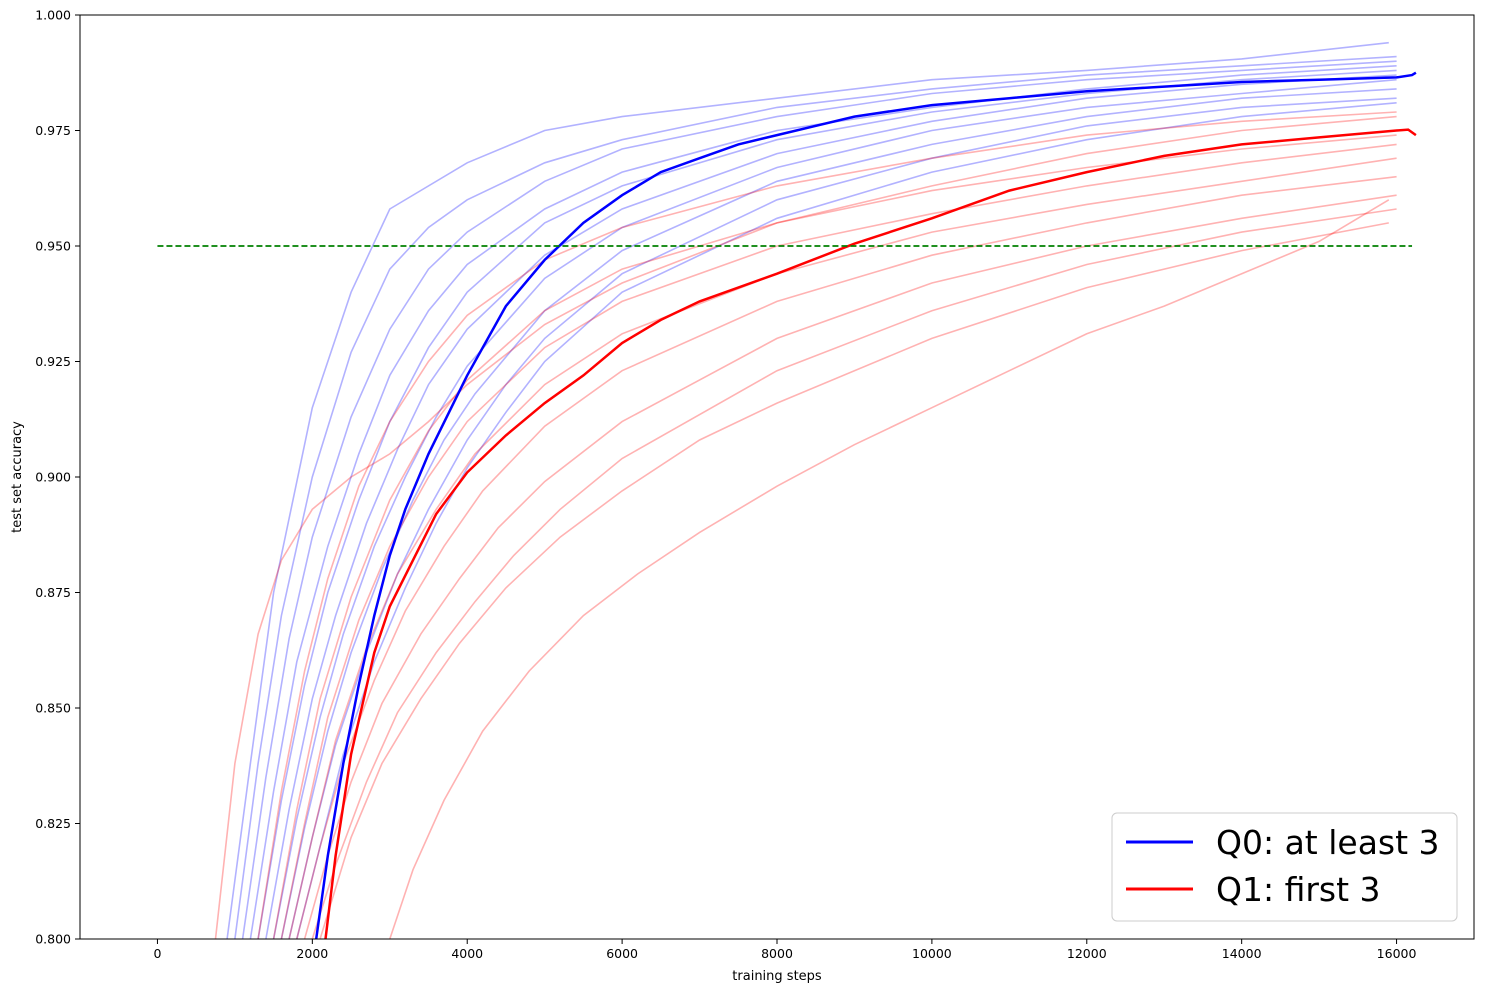 The height and width of the screenshot is (992, 1487). Describe the element at coordinates (312, 953) in the screenshot. I see `x-tick-label: 2000` at that location.